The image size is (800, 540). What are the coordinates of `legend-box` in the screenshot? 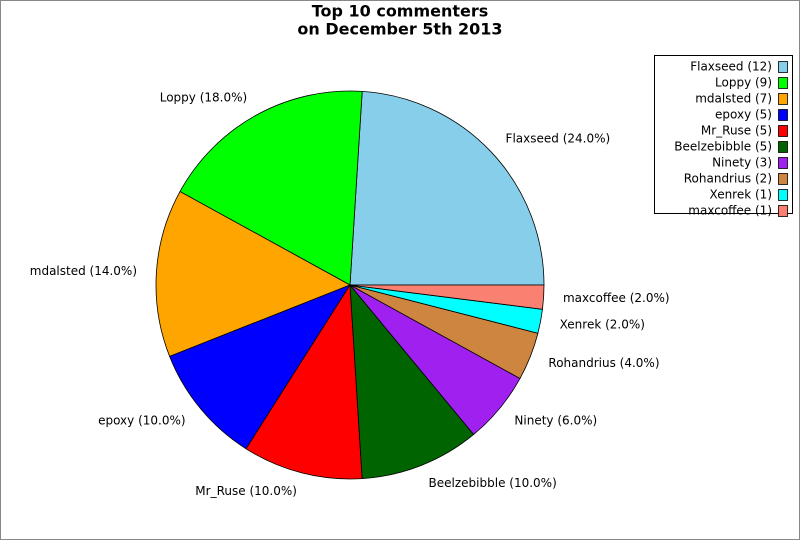 It's located at (723, 134).